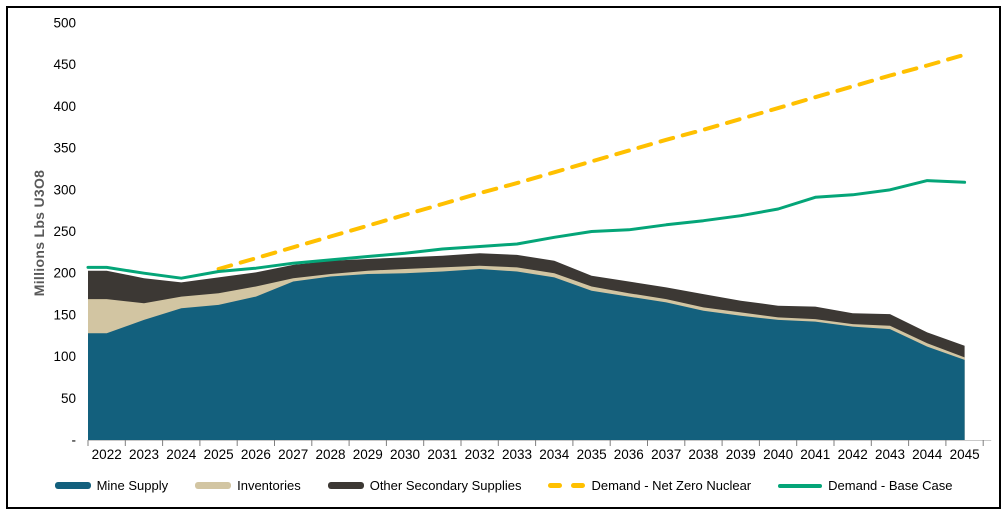 Image resolution: width=1007 pixels, height=515 pixels. What do you see at coordinates (39, 233) in the screenshot?
I see `y-axis-title: Millions Lbs U3O8` at bounding box center [39, 233].